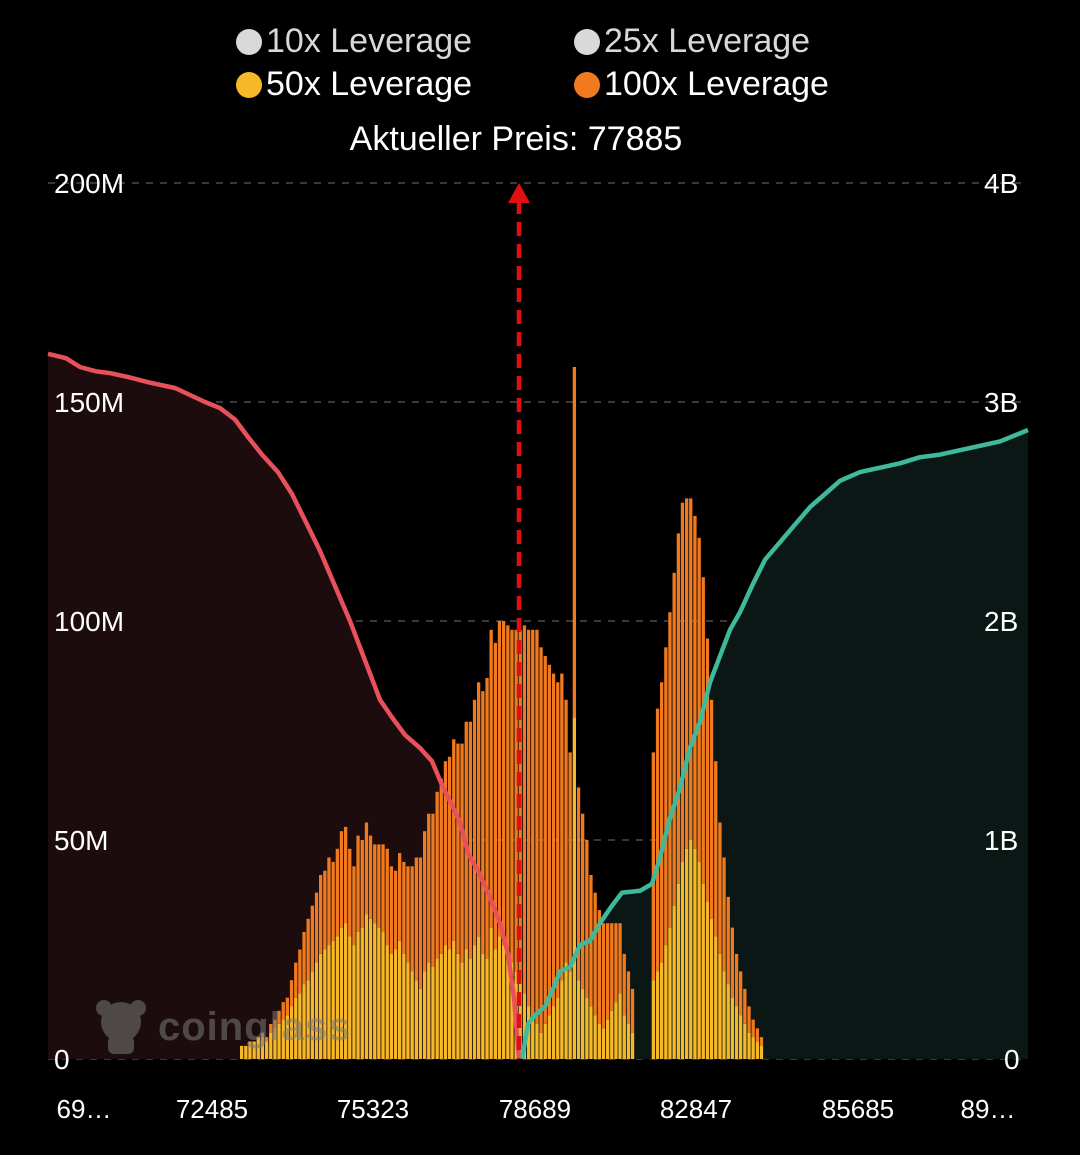 Image resolution: width=1080 pixels, height=1155 pixels. Describe the element at coordinates (1001, 621) in the screenshot. I see `y-right-label-2b: 2B` at that location.